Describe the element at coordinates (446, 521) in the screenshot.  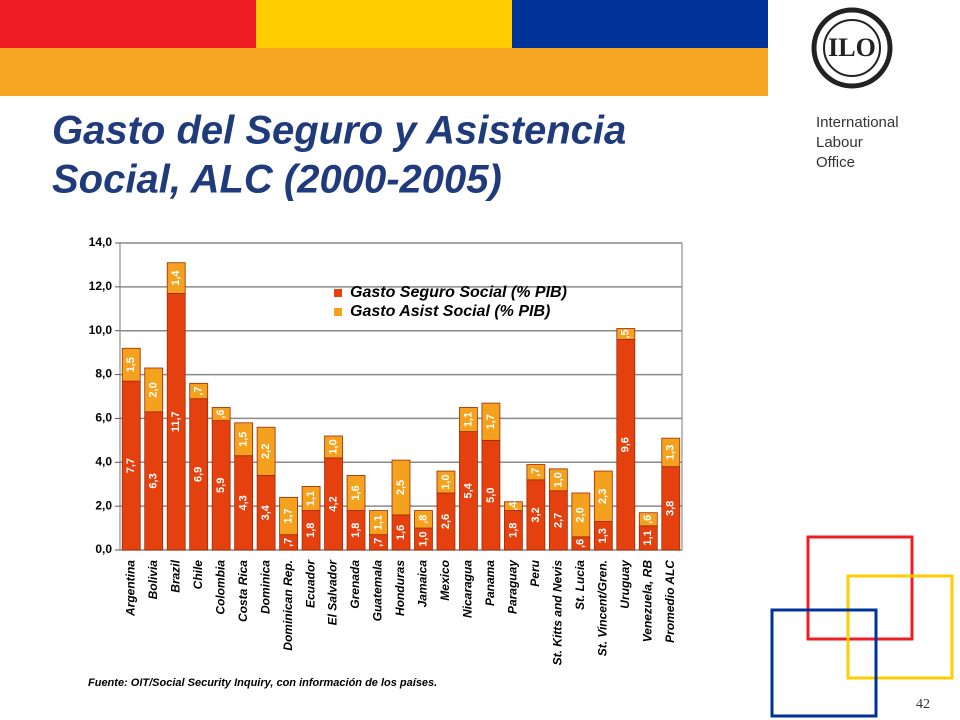
I see `value-label: 2,6` at that location.